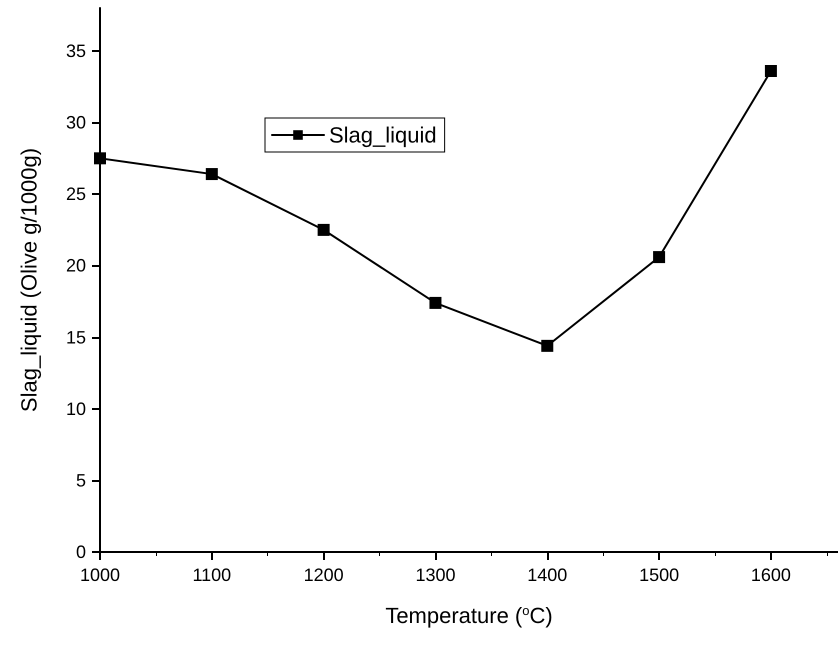 Image resolution: width=838 pixels, height=651 pixels. Describe the element at coordinates (383, 135) in the screenshot. I see `legend-label: Slag_liquid` at that location.